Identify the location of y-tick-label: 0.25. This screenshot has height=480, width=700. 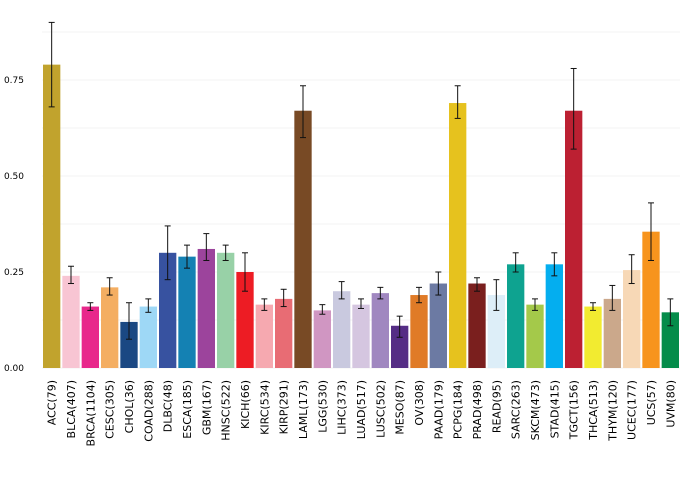
(14, 273).